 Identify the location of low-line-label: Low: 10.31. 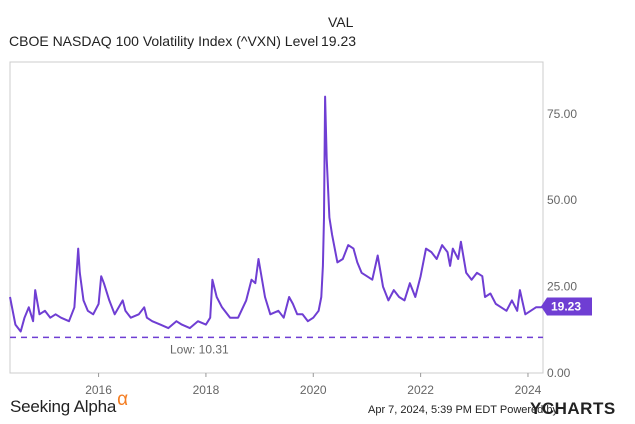
(199, 349).